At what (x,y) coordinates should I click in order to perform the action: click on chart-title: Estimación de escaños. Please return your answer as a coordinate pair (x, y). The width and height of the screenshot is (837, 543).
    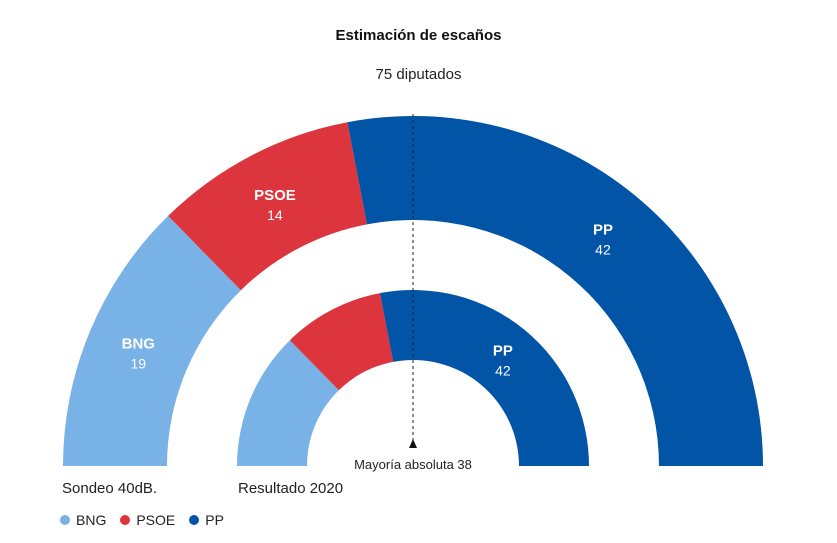
    Looking at the image, I should click on (418, 35).